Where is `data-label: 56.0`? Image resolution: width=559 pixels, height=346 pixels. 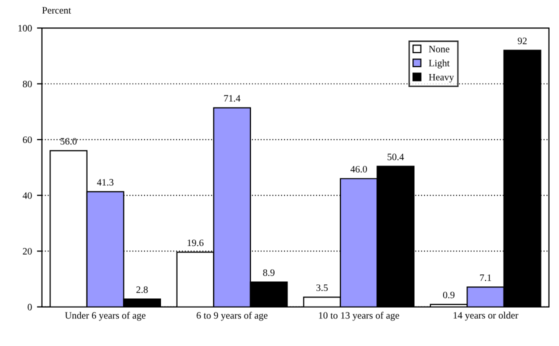
data-label: 56.0 is located at coordinates (68, 141).